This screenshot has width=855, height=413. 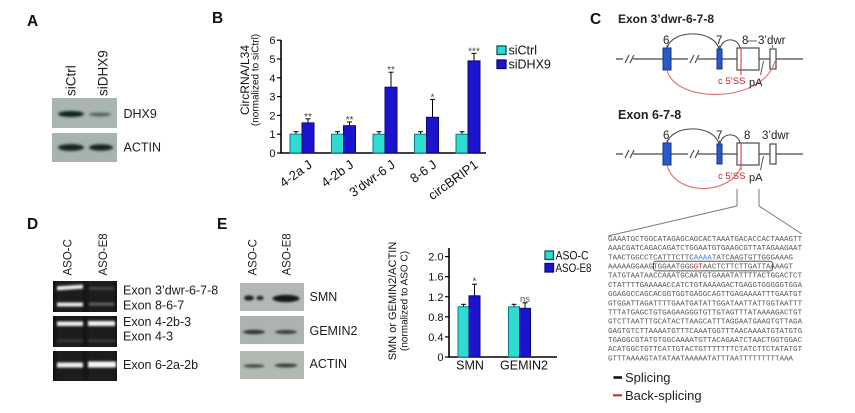 What do you see at coordinates (140, 114) in the screenshot?
I see `svg-text: DHX9` at bounding box center [140, 114].